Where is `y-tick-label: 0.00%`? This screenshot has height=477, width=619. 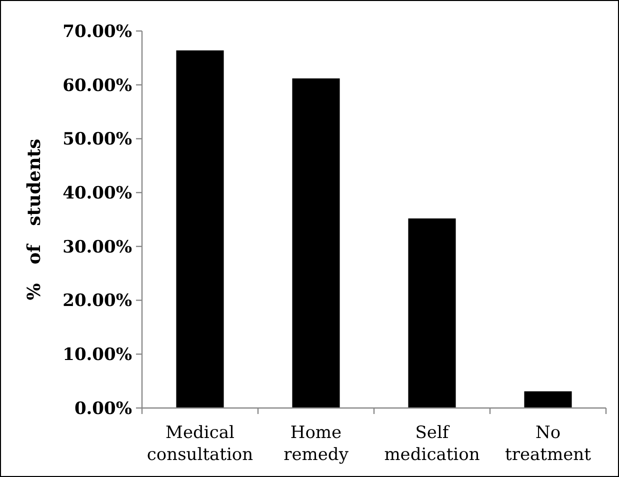
y-tick-label: 0.00% is located at coordinates (103, 408).